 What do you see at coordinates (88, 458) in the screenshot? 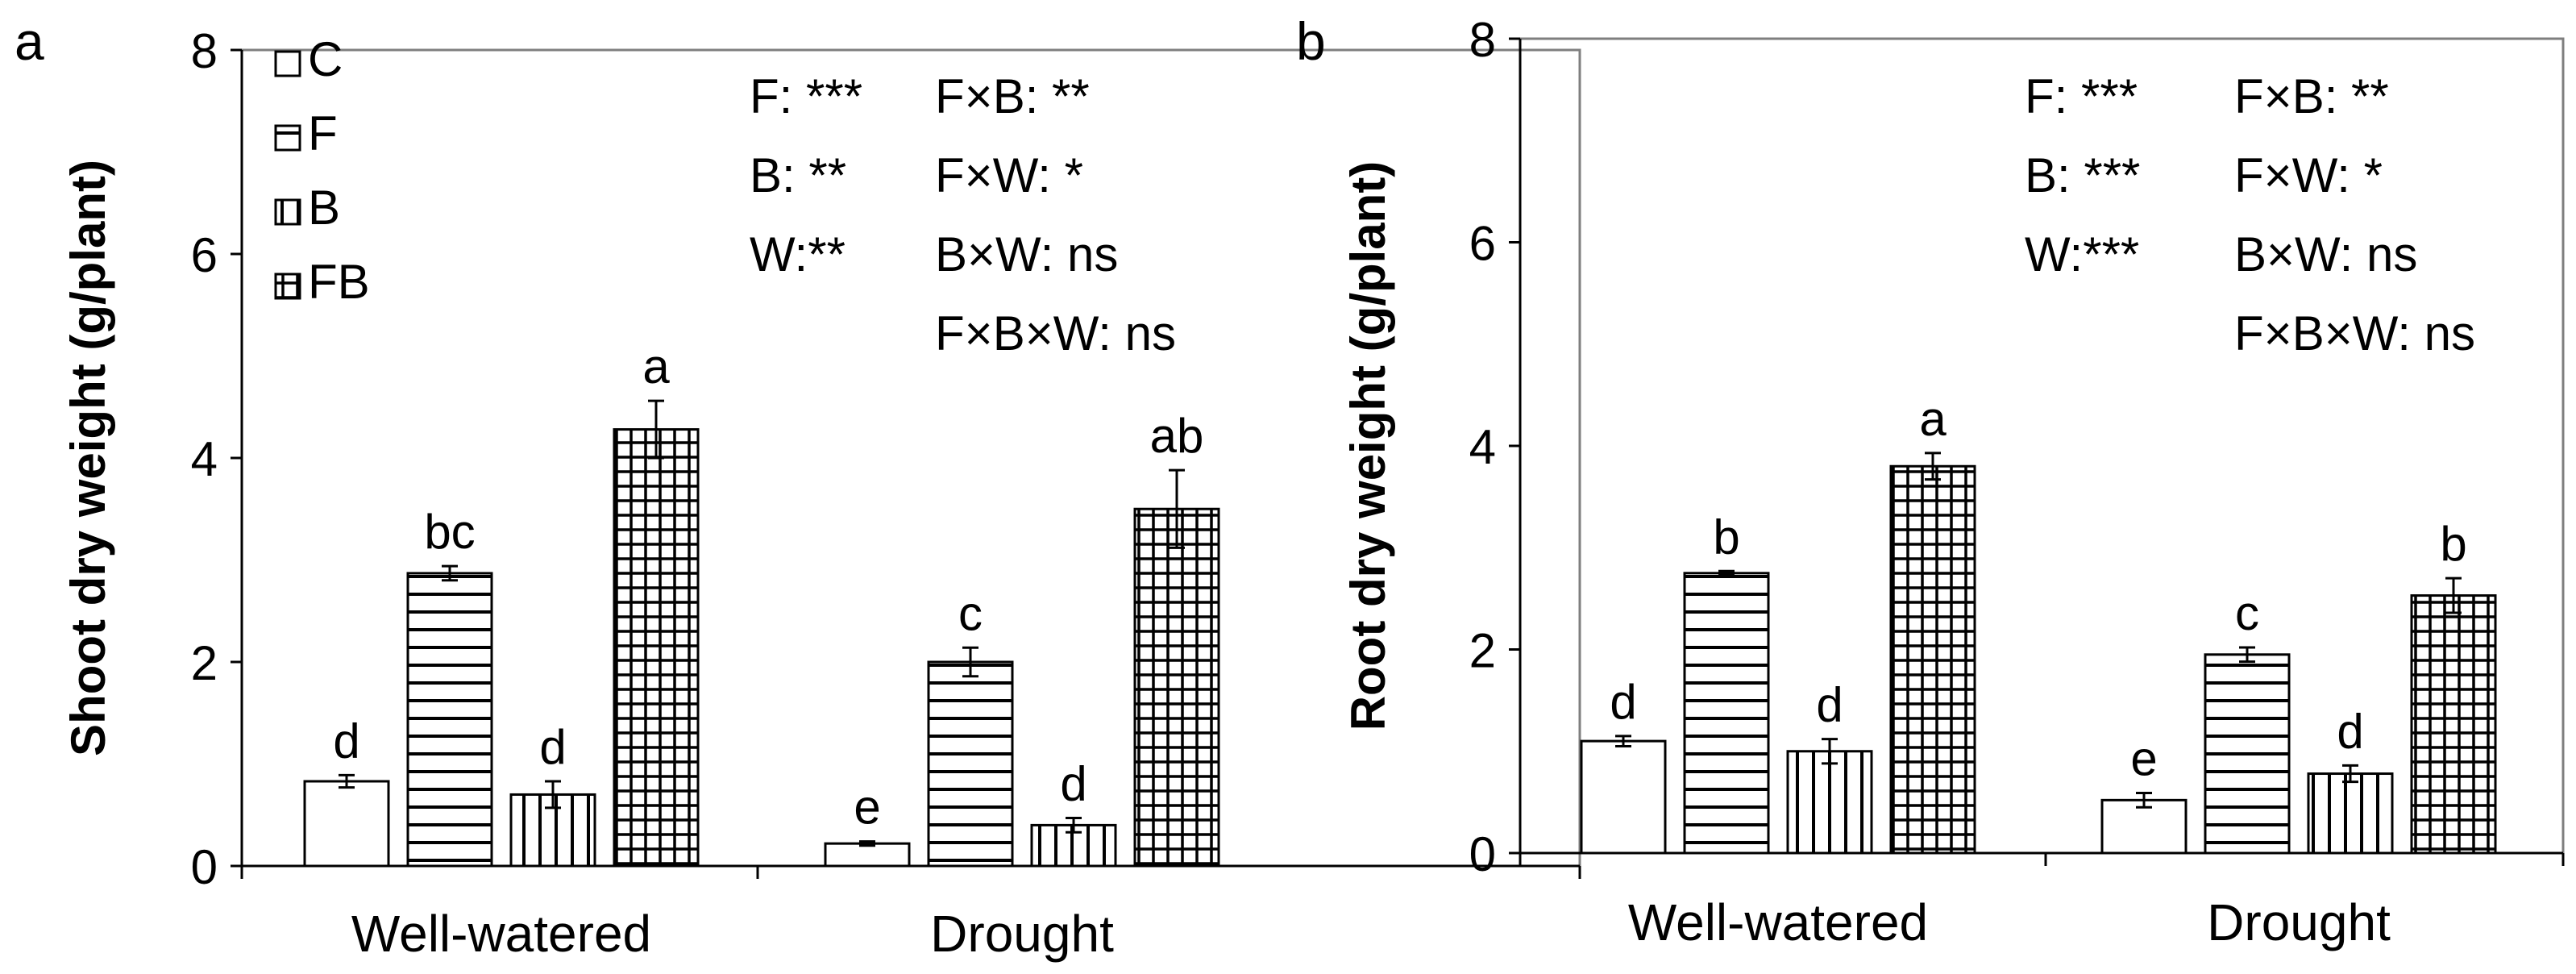
I see `y-axis-label: Shoot dry weight (g/plant)` at bounding box center [88, 458].